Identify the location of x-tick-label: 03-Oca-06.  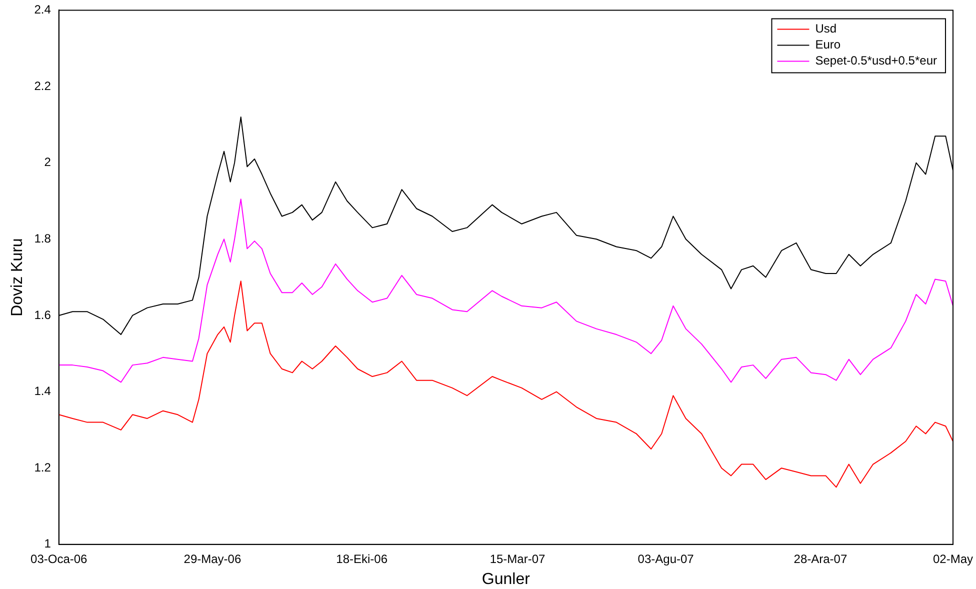
(59, 559).